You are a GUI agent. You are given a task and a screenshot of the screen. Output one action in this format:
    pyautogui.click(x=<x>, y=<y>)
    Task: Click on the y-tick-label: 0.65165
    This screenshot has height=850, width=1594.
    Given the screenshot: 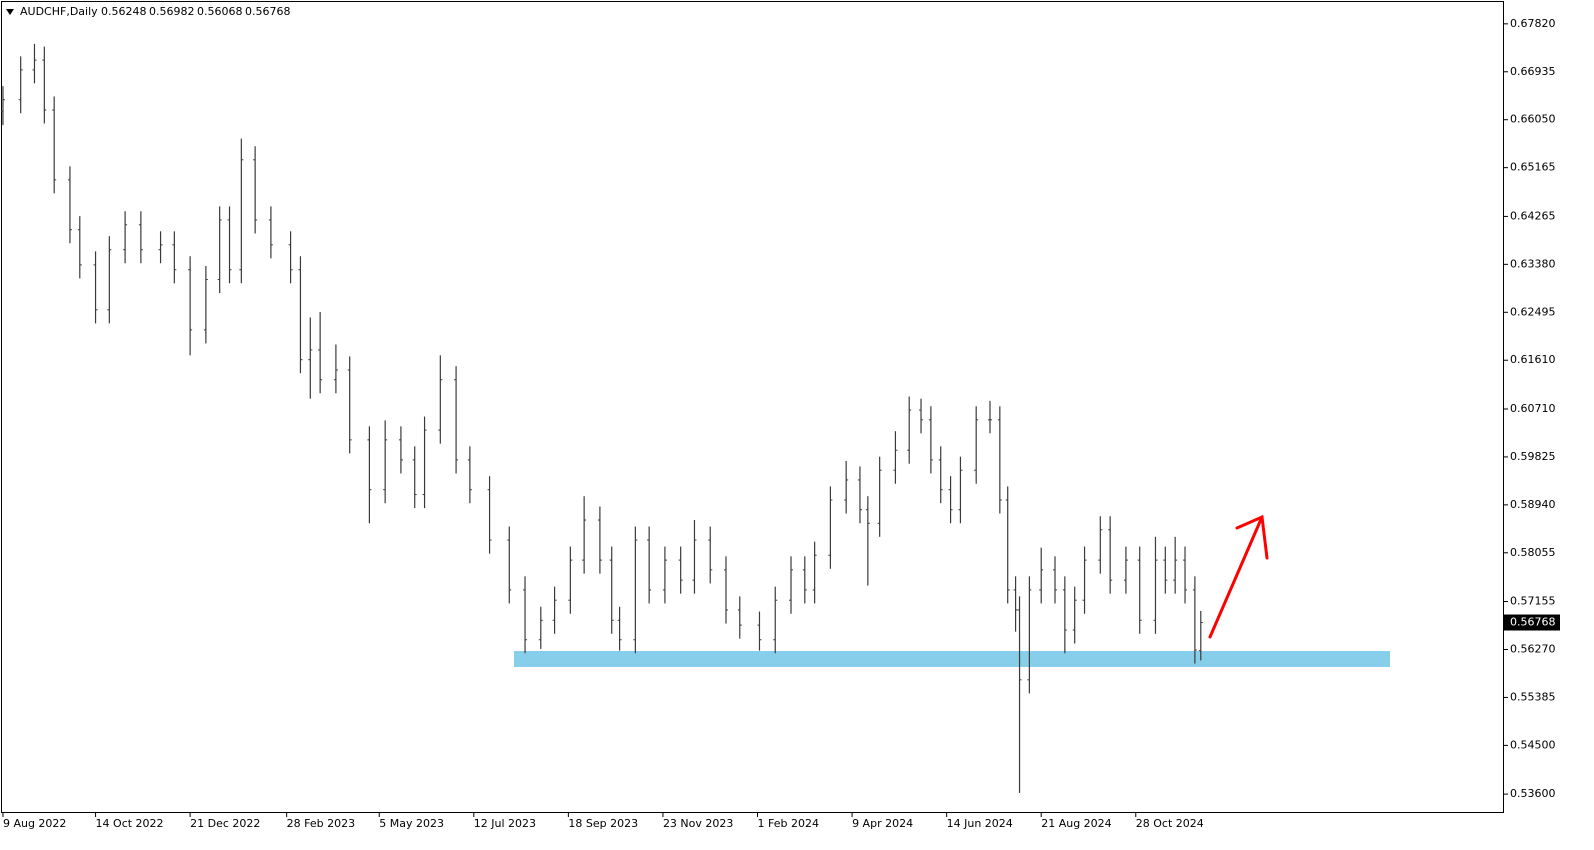 What is the action you would take?
    pyautogui.click(x=1533, y=167)
    